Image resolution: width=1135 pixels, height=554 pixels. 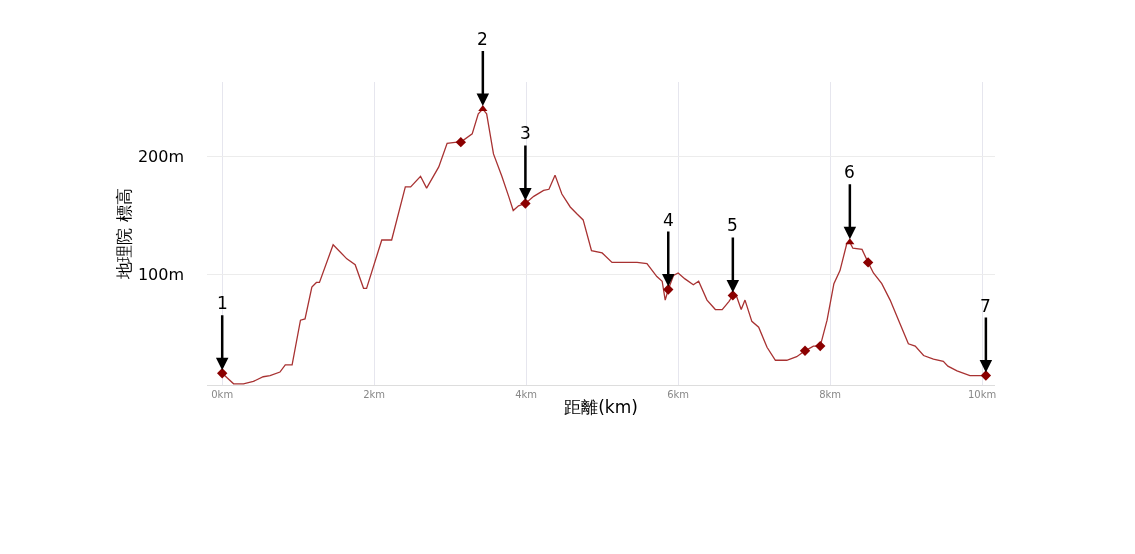 I want to click on x-axis-title: 距離(km), so click(x=601, y=407).